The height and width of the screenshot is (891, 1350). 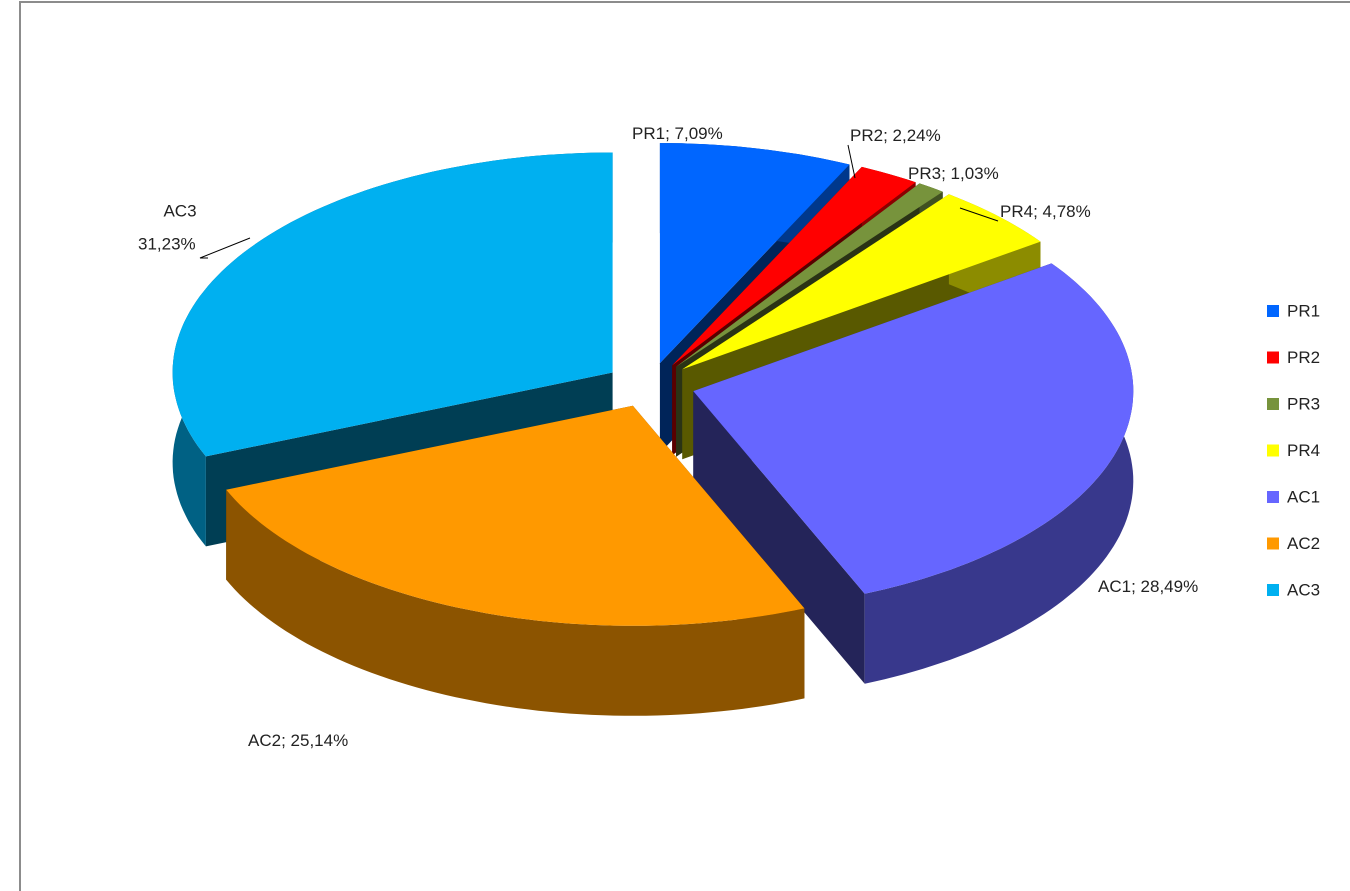 I want to click on data-label: AC1; 28,49%, so click(x=1148, y=586).